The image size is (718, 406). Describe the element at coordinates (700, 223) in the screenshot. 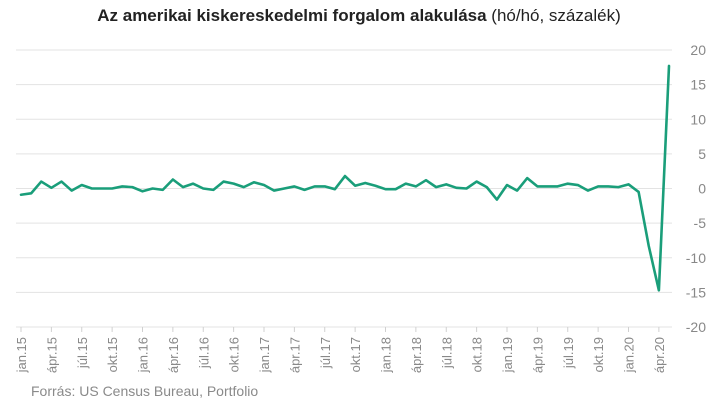

I see `y-tick-label: -5` at that location.